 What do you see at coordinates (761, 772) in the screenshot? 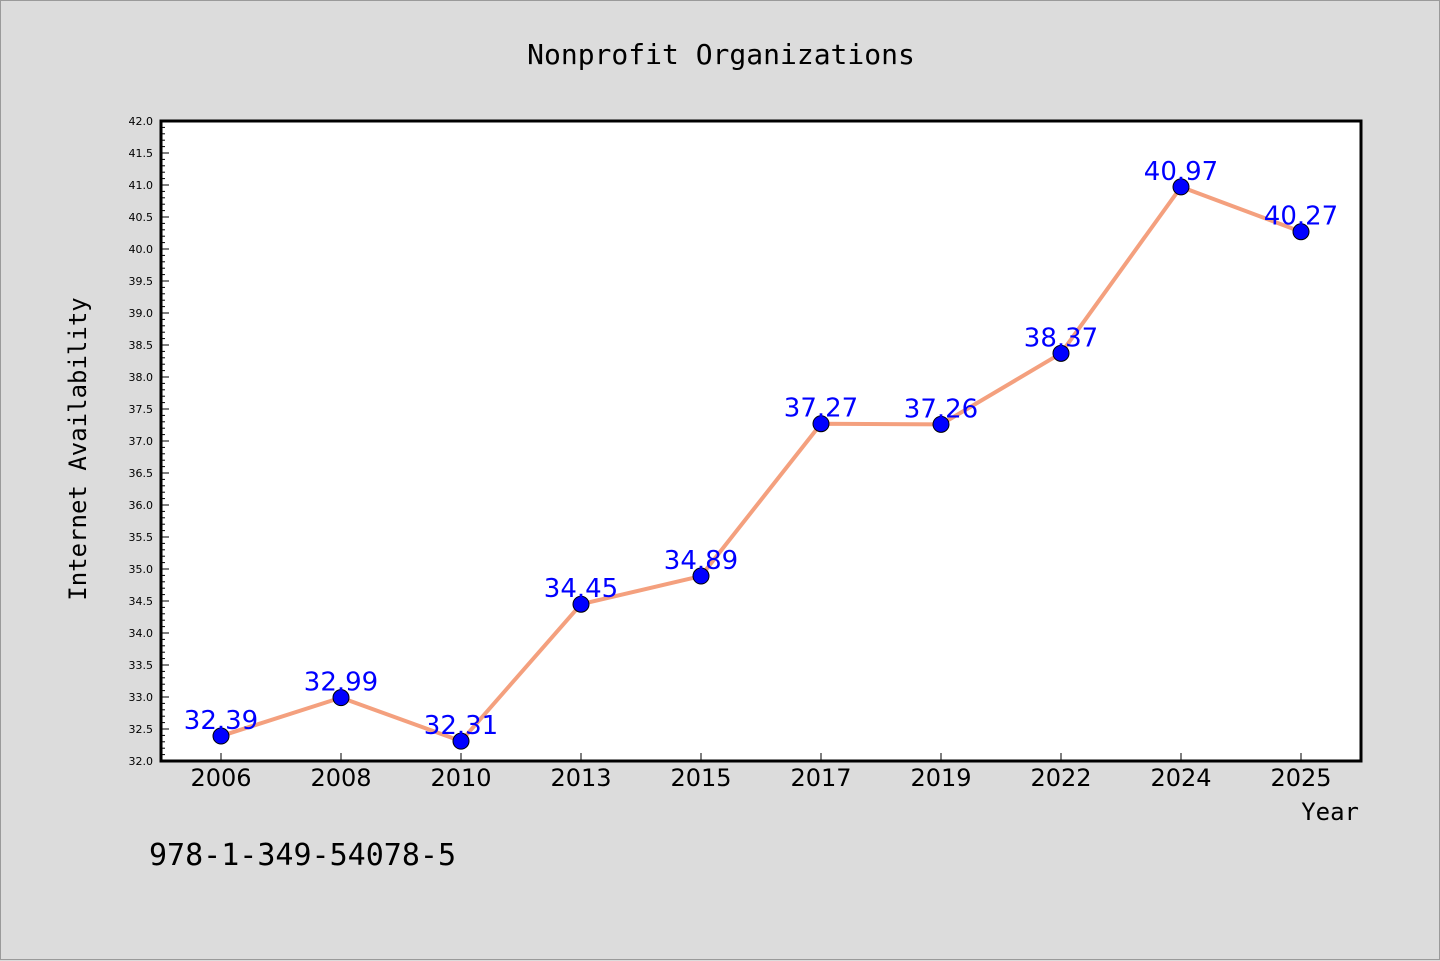
I see `x-axis: 2006 2008 2010 2013 2015 2017 2019 2022 2024 2025` at bounding box center [761, 772].